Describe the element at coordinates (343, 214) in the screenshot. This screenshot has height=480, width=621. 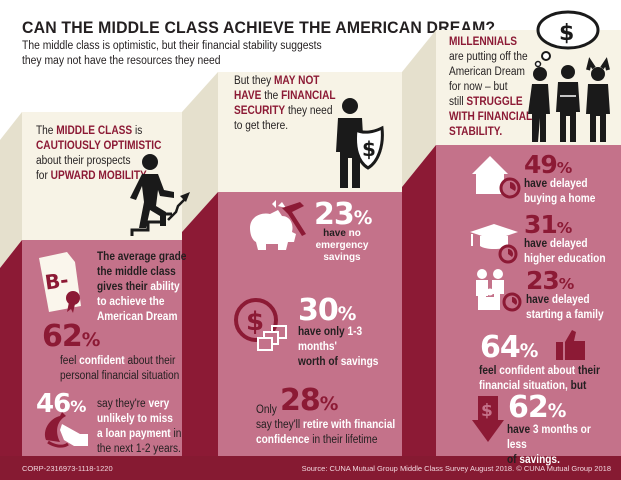
I see `stat-23-percent: 23%` at that location.